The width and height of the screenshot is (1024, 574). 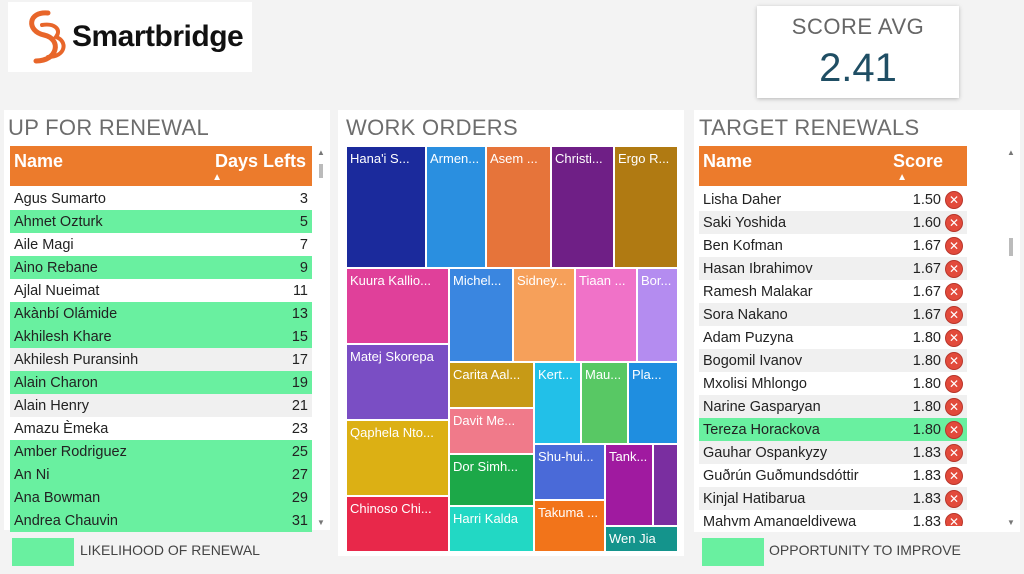 I want to click on table-row: Agus Sumarto 3, so click(x=161, y=198).